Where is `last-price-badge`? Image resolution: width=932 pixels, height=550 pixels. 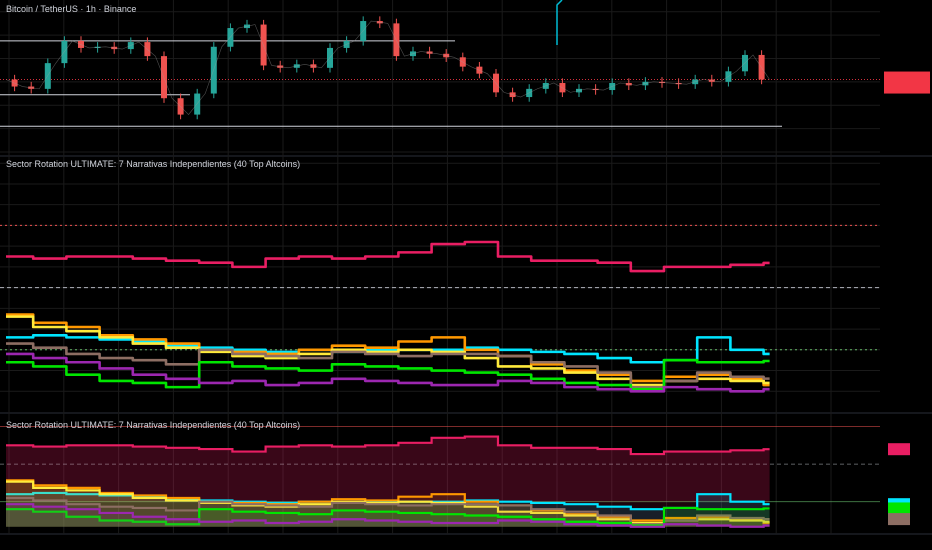
last-price-badge is located at coordinates (907, 82).